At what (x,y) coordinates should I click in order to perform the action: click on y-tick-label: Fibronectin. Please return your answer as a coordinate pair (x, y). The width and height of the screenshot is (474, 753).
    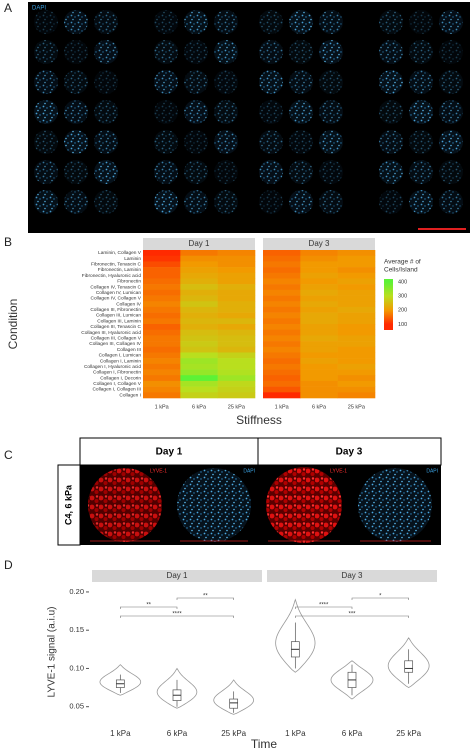
    Looking at the image, I should click on (129, 282).